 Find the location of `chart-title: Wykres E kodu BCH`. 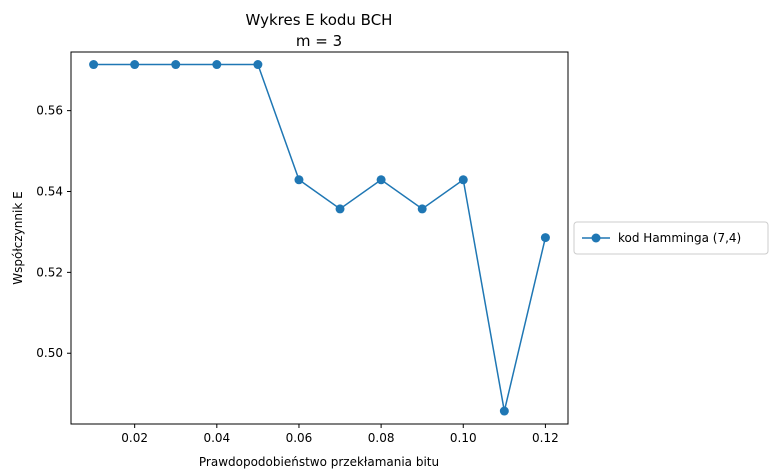

chart-title: Wykres E kodu BCH is located at coordinates (319, 20).